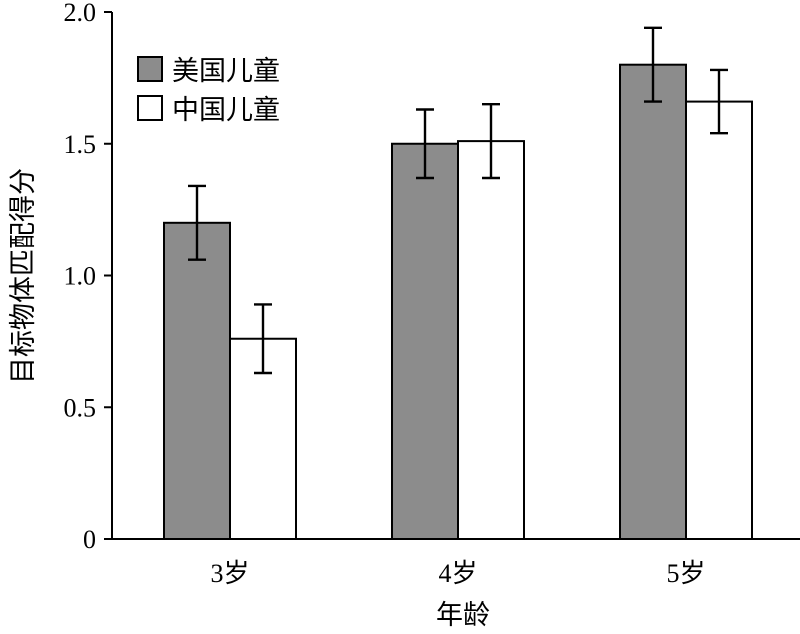 The width and height of the screenshot is (800, 634). I want to click on x-tick-label: 4岁, so click(457, 573).